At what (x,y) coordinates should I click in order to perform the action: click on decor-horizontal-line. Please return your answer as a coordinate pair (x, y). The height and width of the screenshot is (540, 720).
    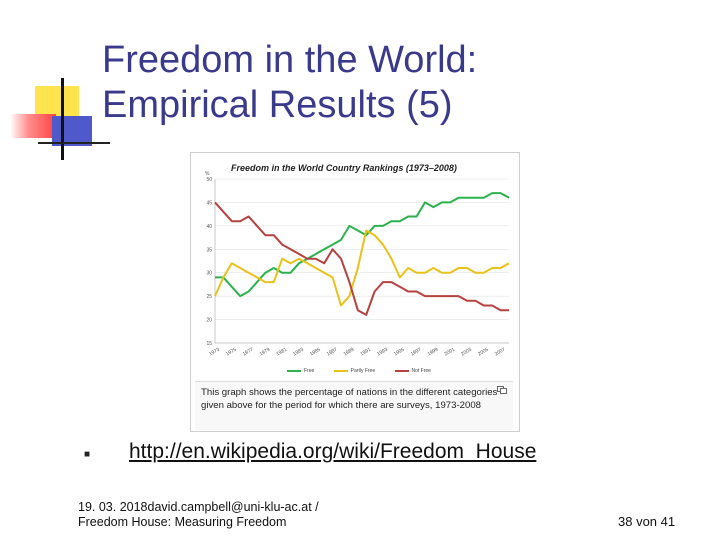
    Looking at the image, I should click on (74, 143).